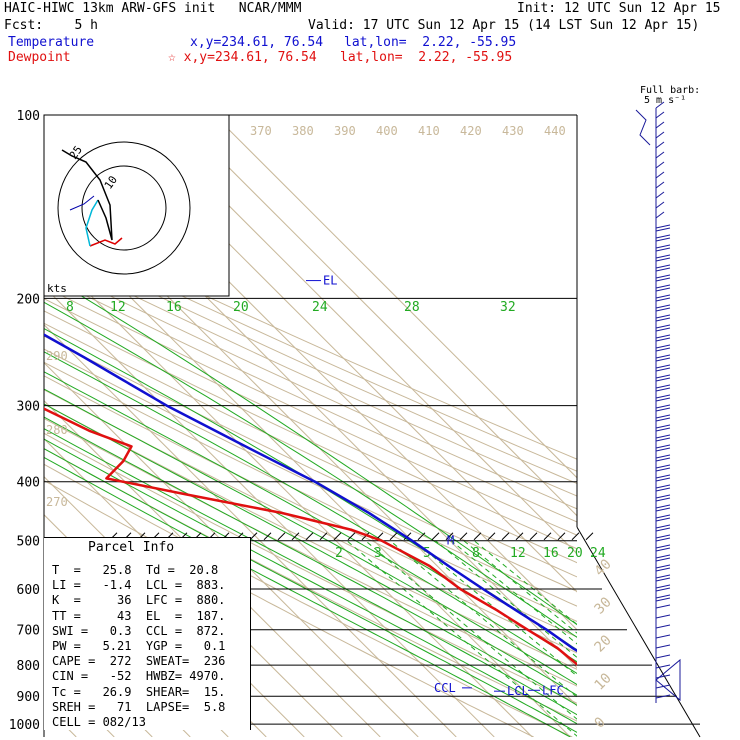 This screenshot has width=740, height=740. What do you see at coordinates (603, 605) in the screenshot?
I see `isotherm-label: 30` at bounding box center [603, 605].